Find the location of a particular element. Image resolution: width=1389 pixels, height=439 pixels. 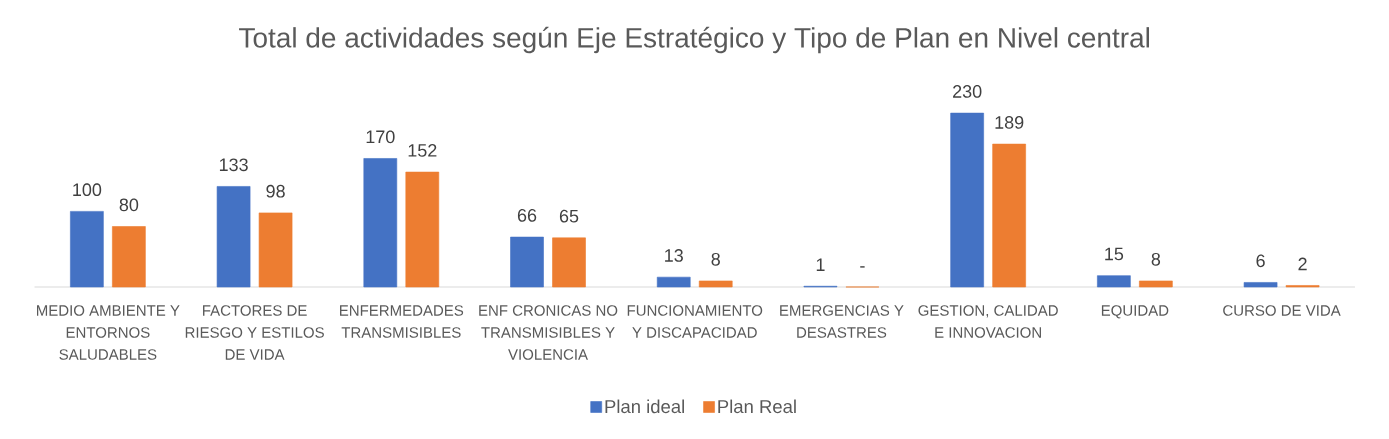

legend-label: Plan Real is located at coordinates (757, 406).